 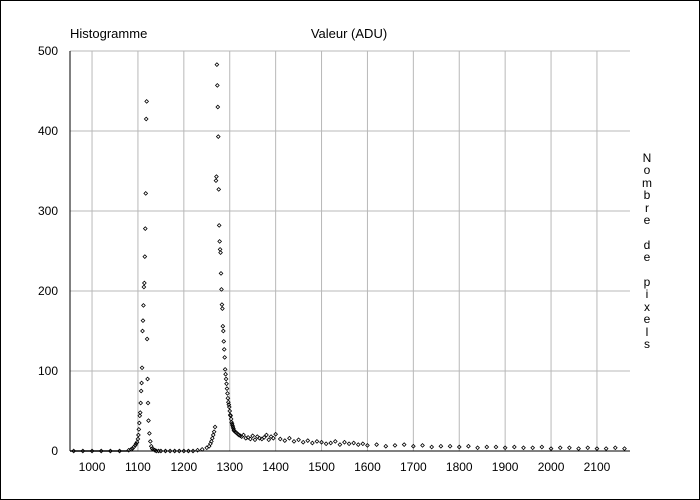 I want to click on y-axis-label: N o m b r e d e p i x e l s, so click(x=647, y=251).